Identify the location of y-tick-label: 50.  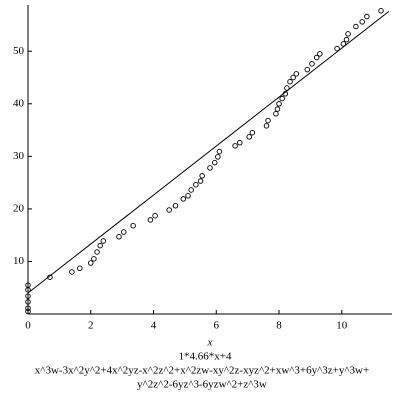
(19, 51).